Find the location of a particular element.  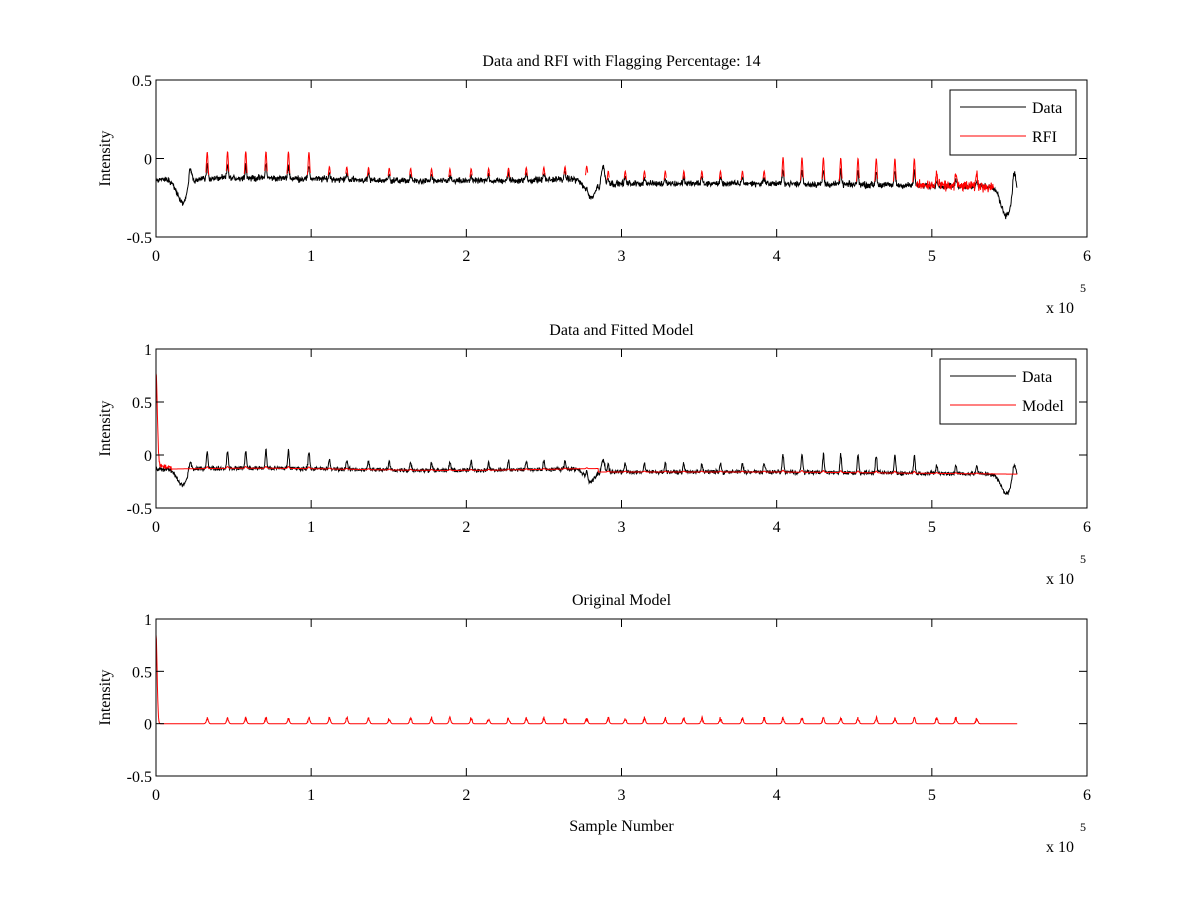

legend: Data RFI is located at coordinates (1013, 122).